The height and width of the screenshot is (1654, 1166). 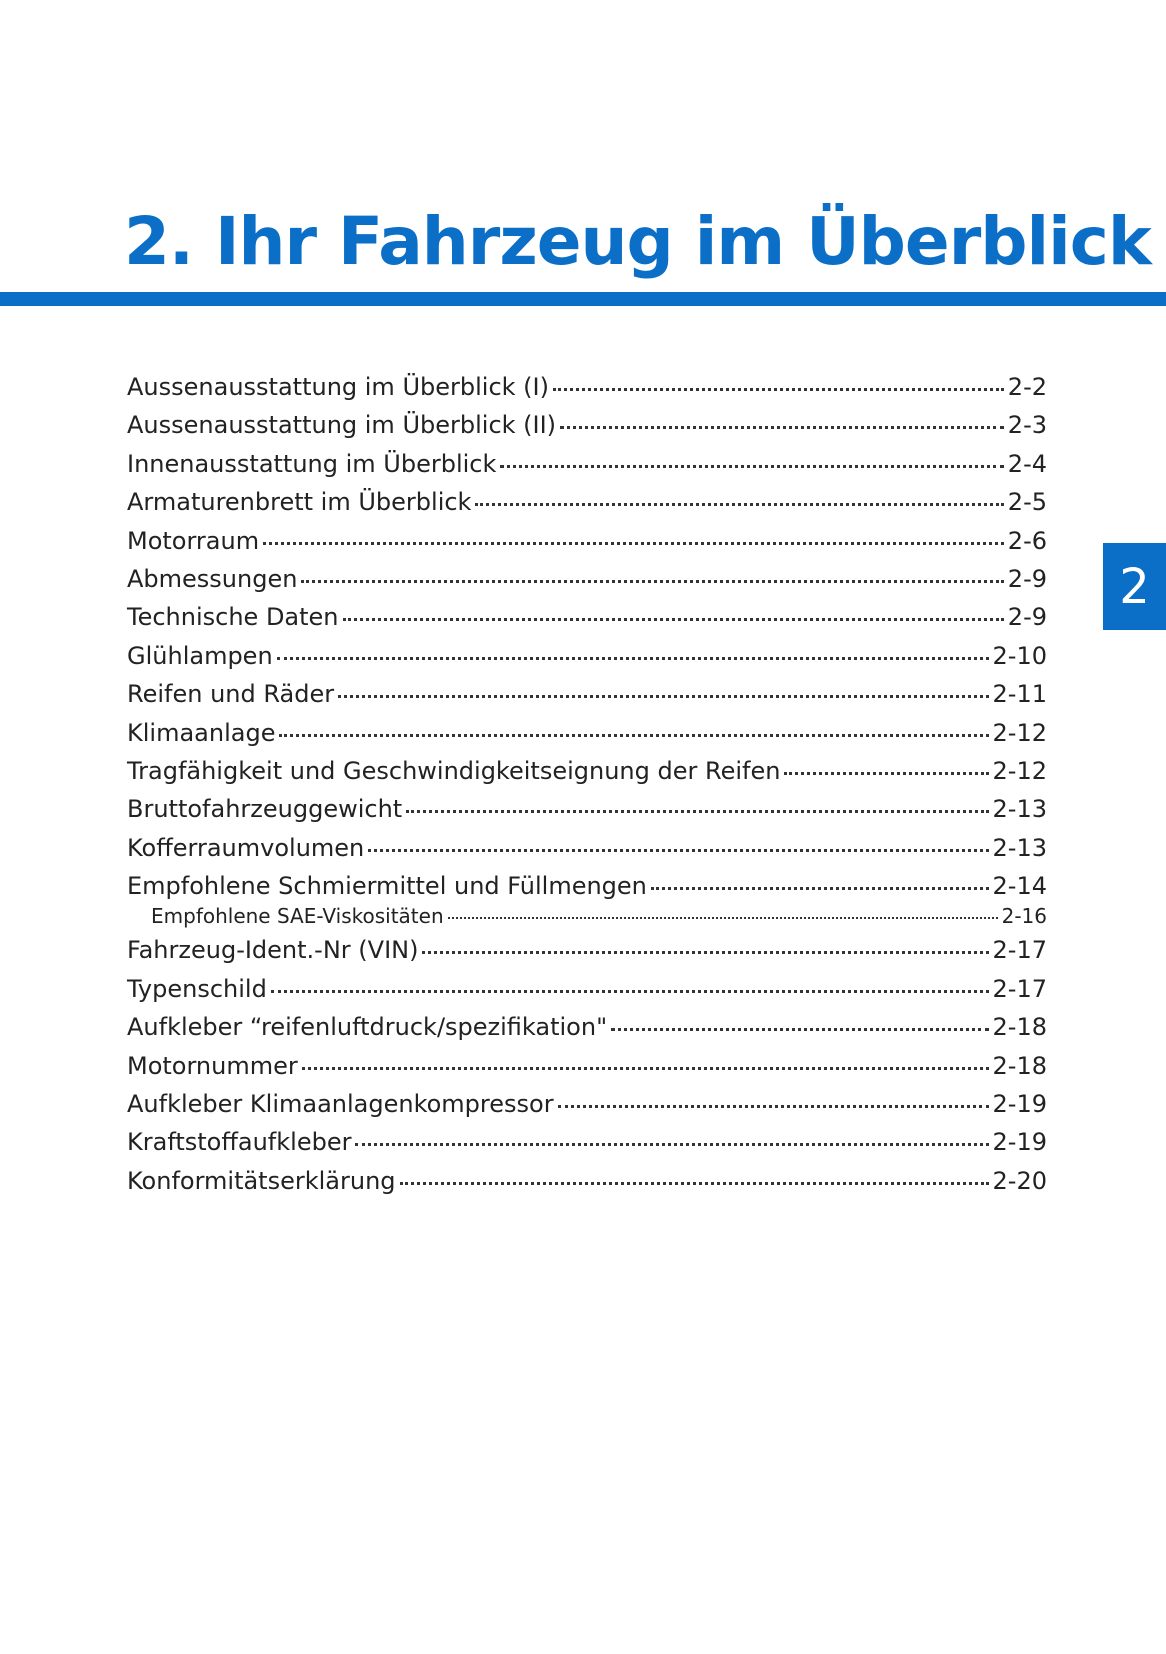 I want to click on entry-title: Aufkleber Klimaanlagenkompressor, so click(x=340, y=1104).